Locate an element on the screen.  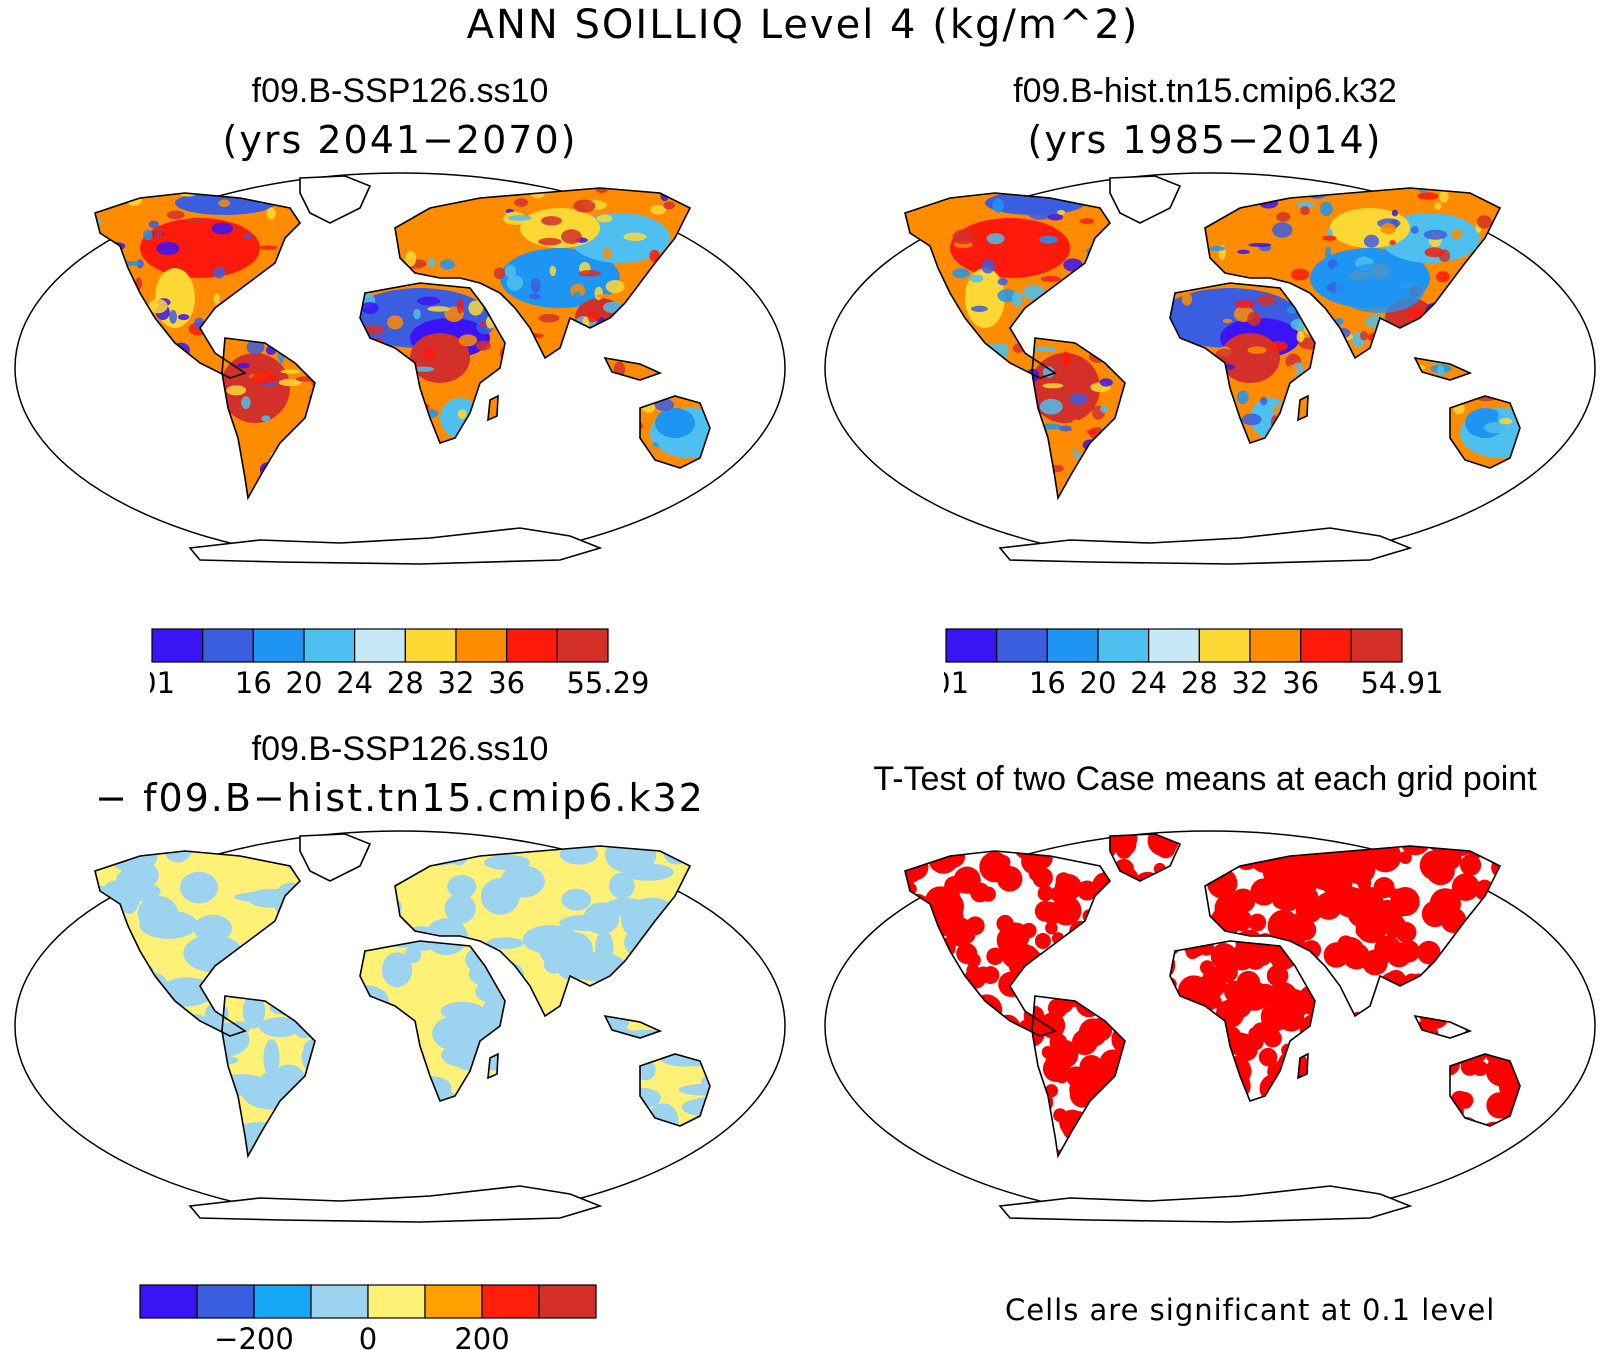
colorbar-tick-label: 54.91 is located at coordinates (1401, 681).